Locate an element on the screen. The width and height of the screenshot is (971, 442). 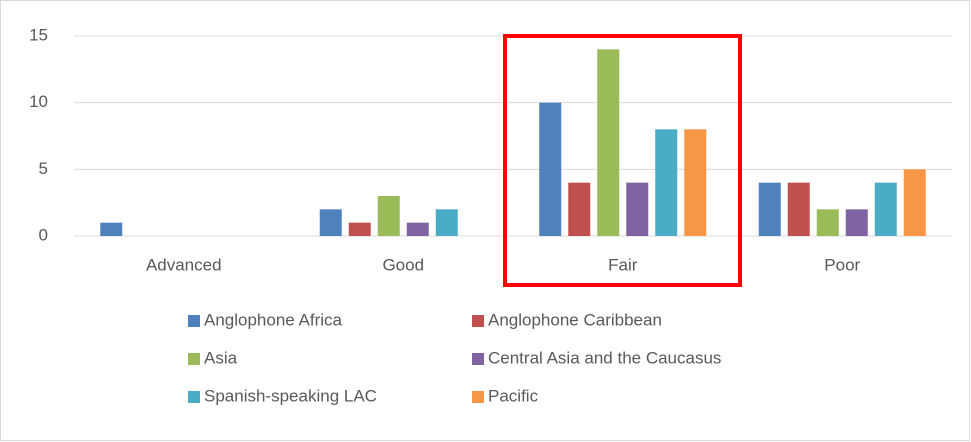
legend-label: Pacific is located at coordinates (513, 395).